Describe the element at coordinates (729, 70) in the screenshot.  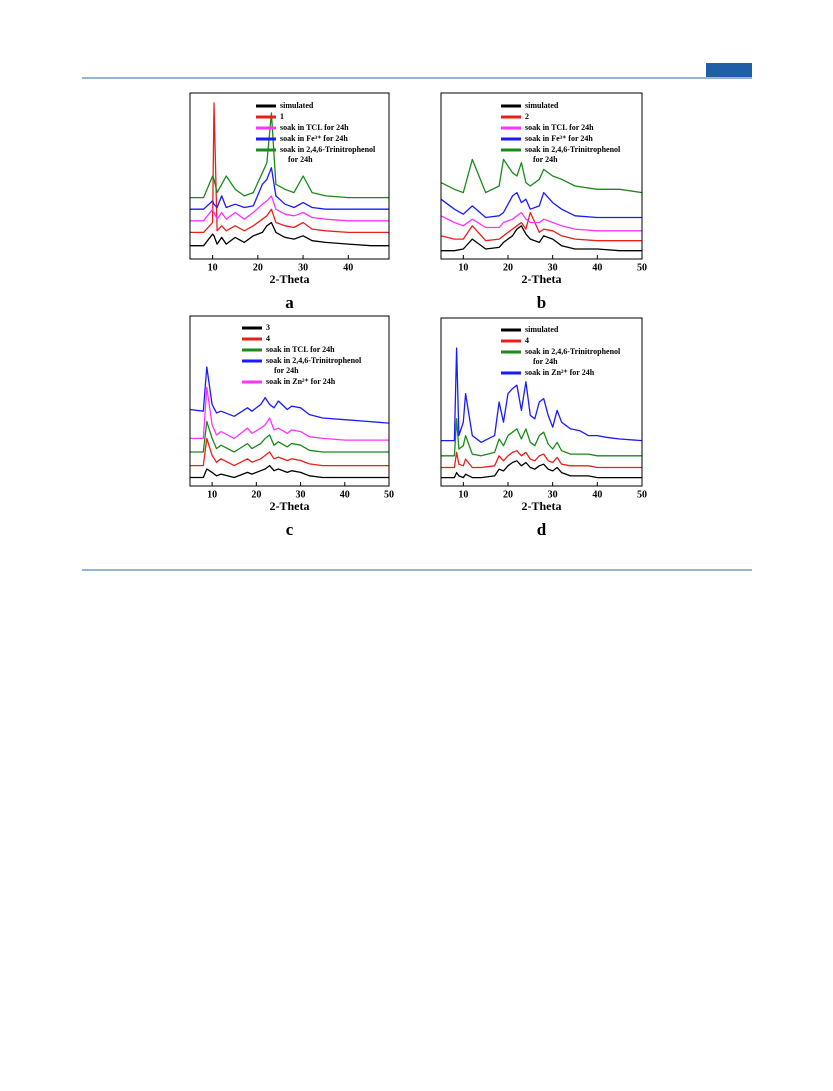
I see `header-tab` at that location.